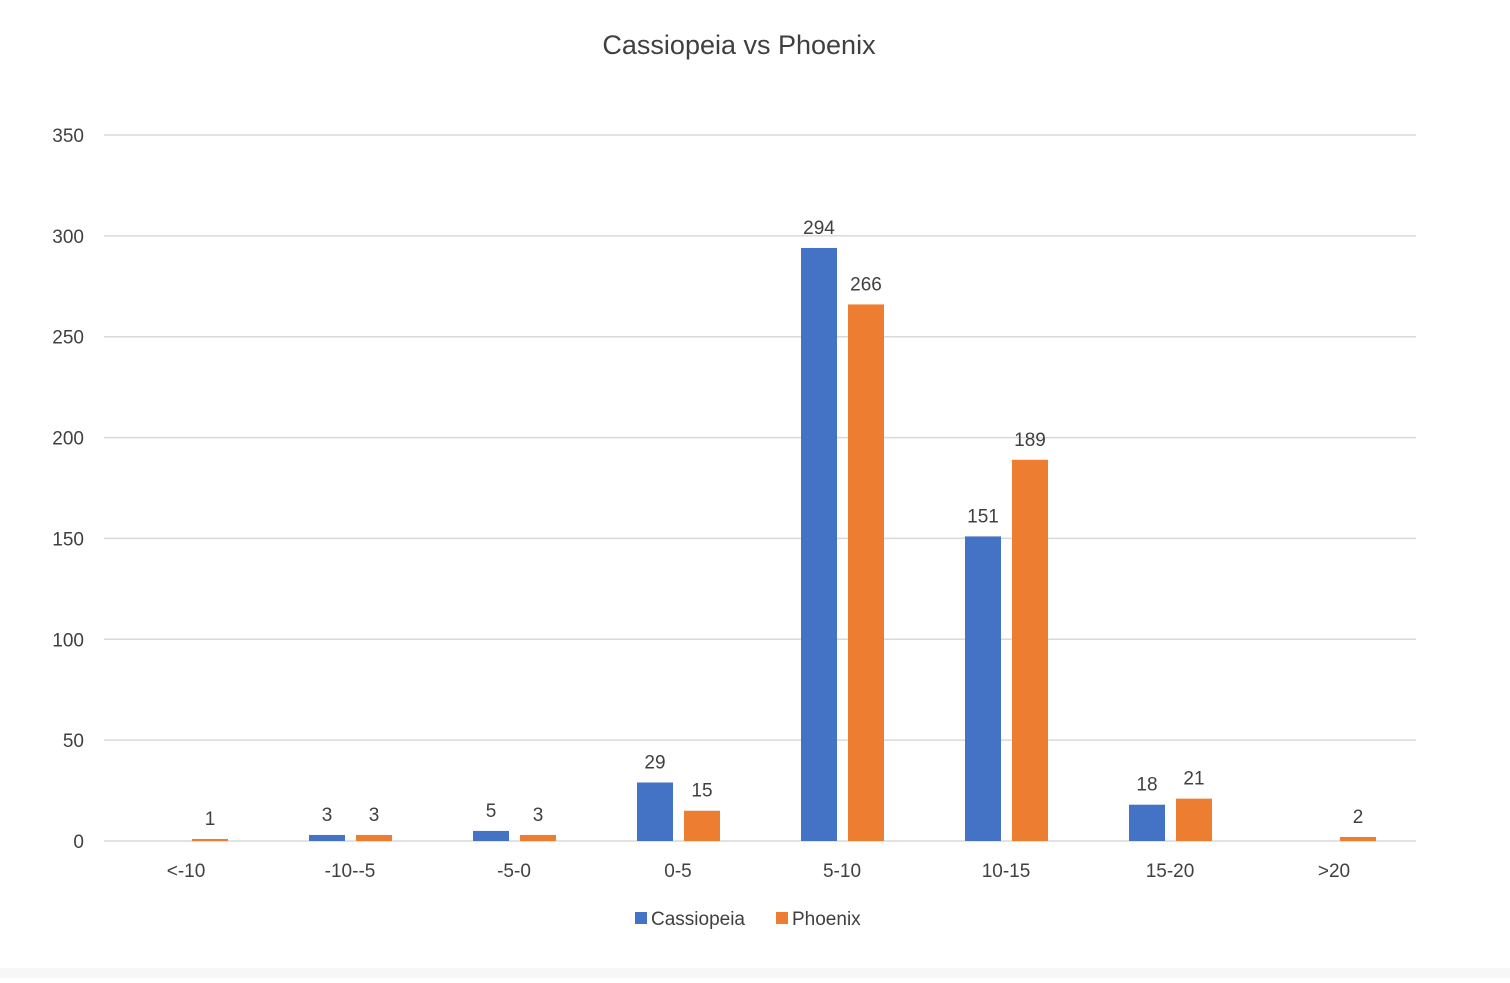 This screenshot has width=1510, height=983. I want to click on data-label: 18, so click(1146, 785).